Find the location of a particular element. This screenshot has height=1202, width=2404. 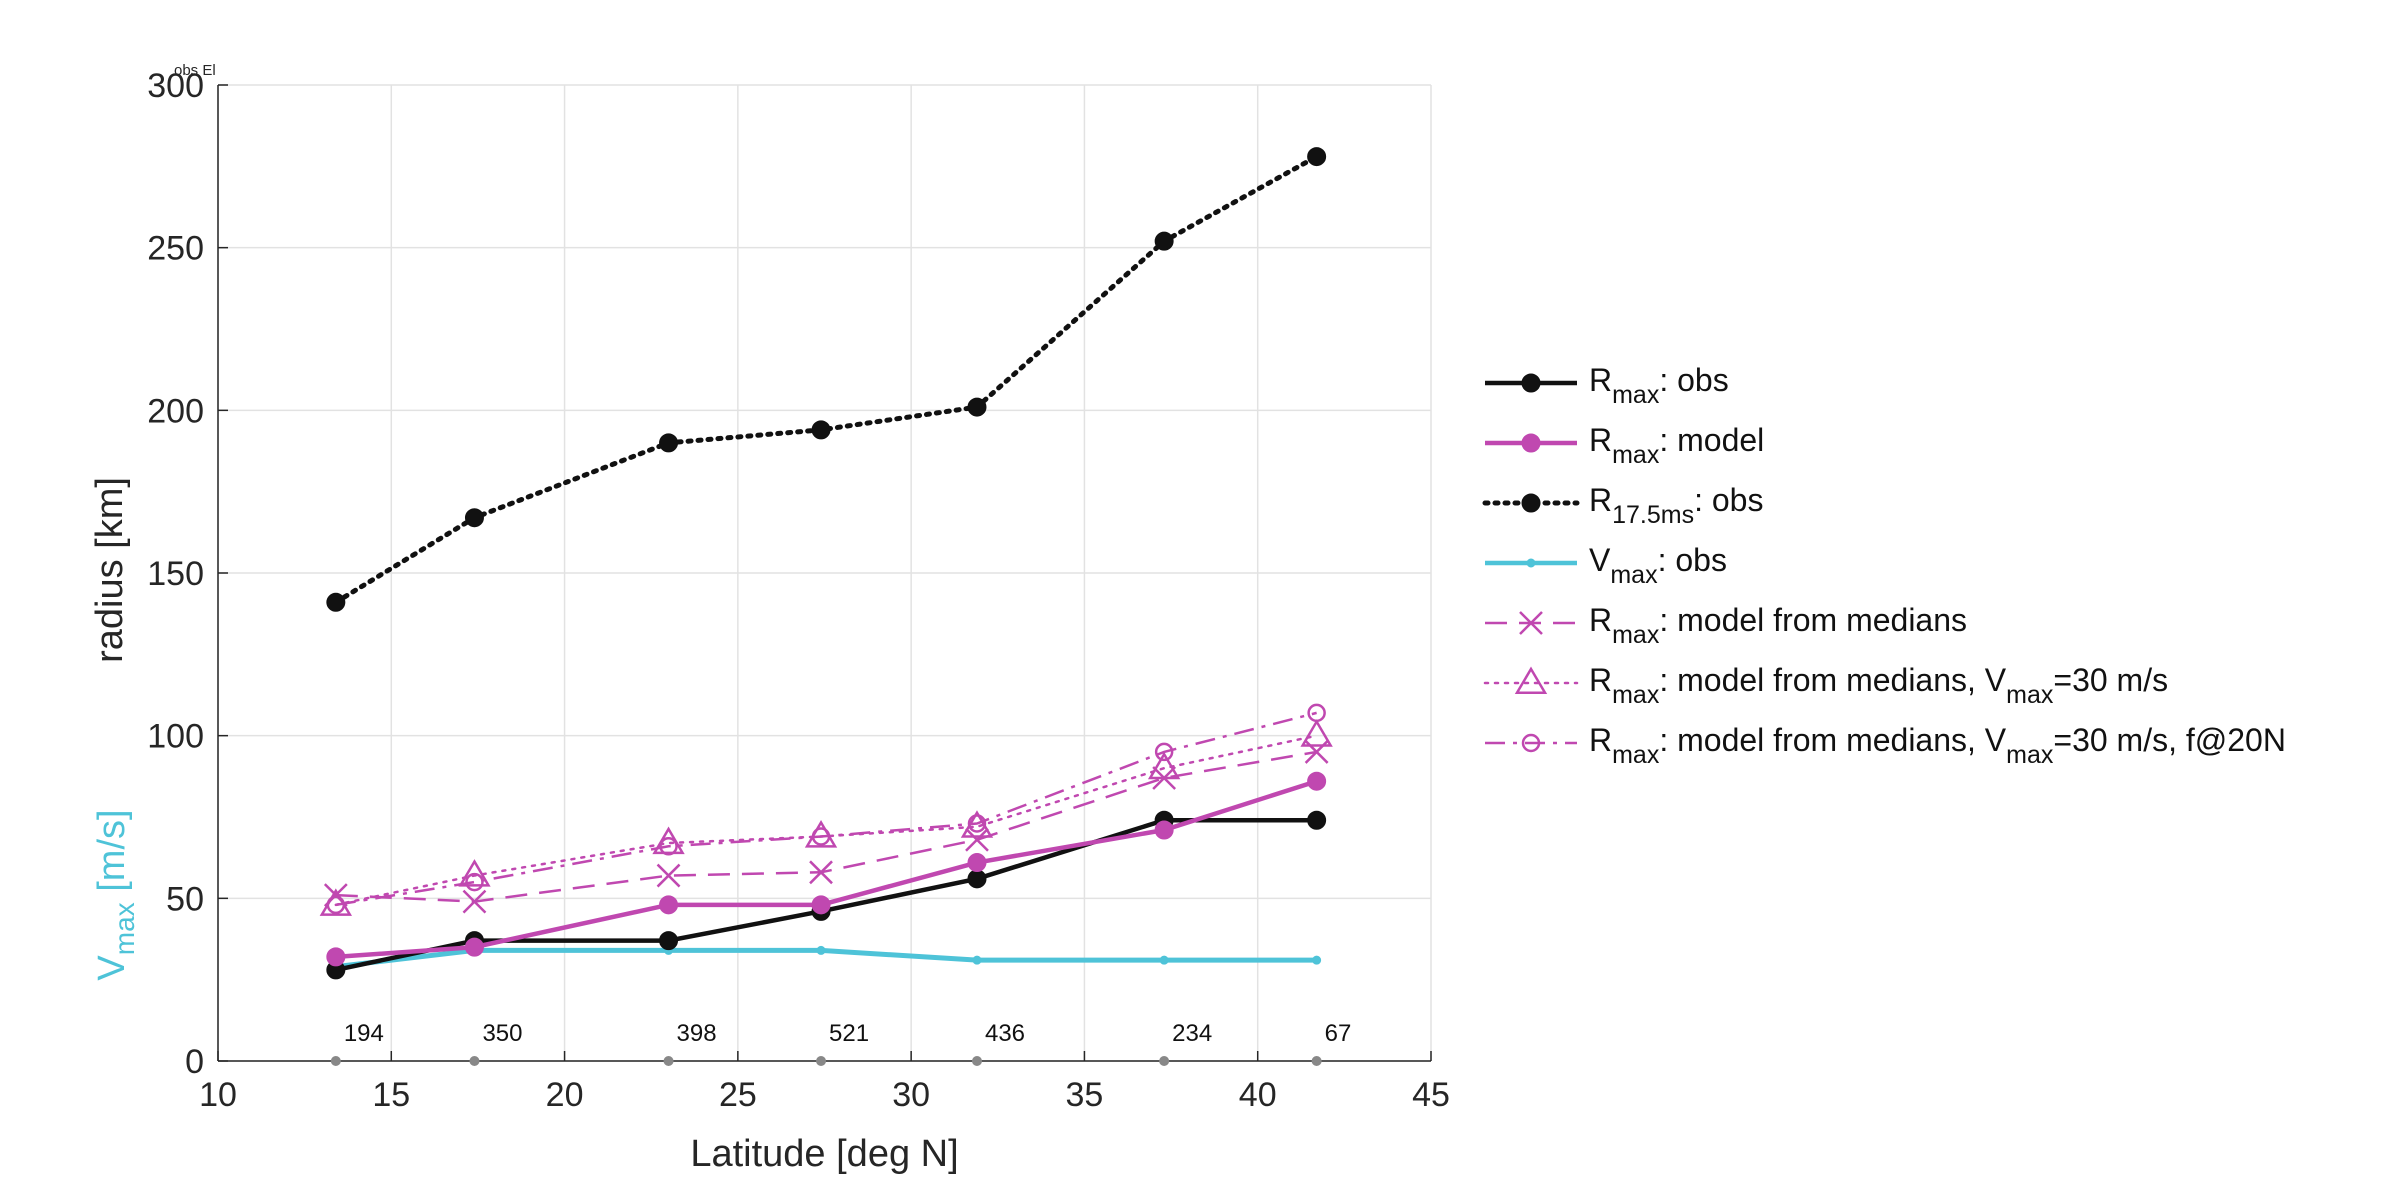

legend-label: Rmax: obs is located at coordinates (1659, 385).